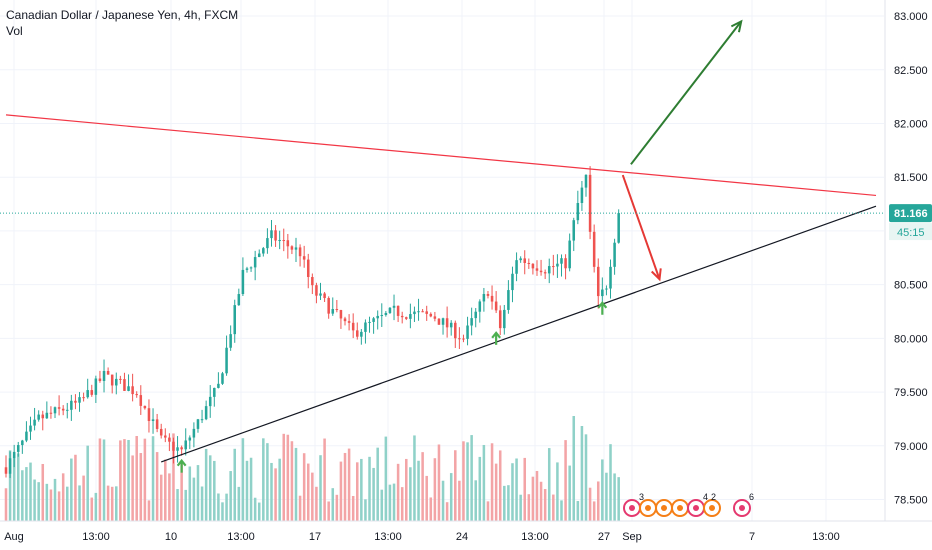  What do you see at coordinates (122, 15) in the screenshot?
I see `symbol-title: Canadian Dollar / Japanese Yen, 4h, FXCM` at bounding box center [122, 15].